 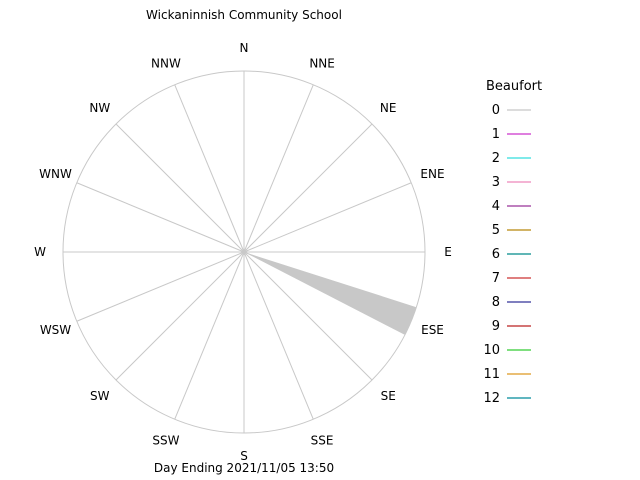 I want to click on legend-item-11: 11, so click(x=507, y=374).